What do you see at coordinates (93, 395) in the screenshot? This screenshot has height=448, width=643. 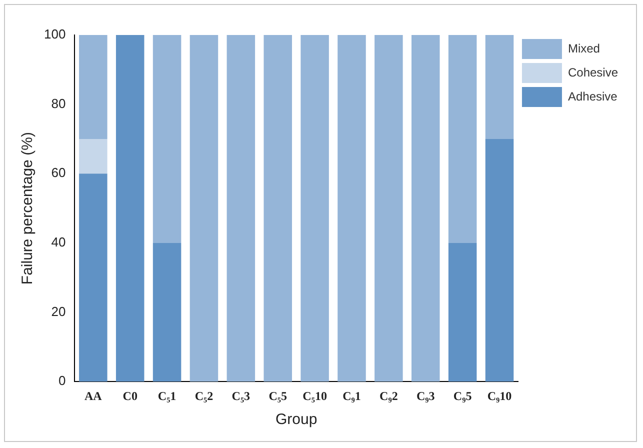 I see `x-tick-label: AA` at bounding box center [93, 395].